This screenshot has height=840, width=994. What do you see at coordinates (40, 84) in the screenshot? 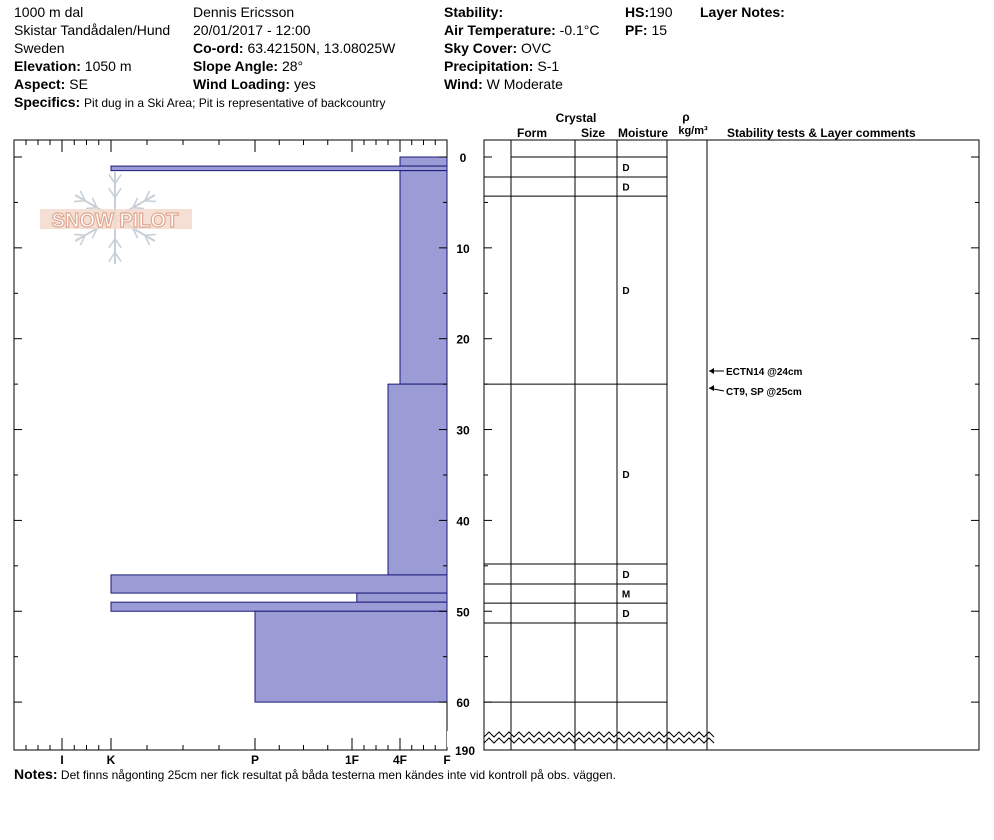
I see `aspect-label: Aspect:` at bounding box center [40, 84].